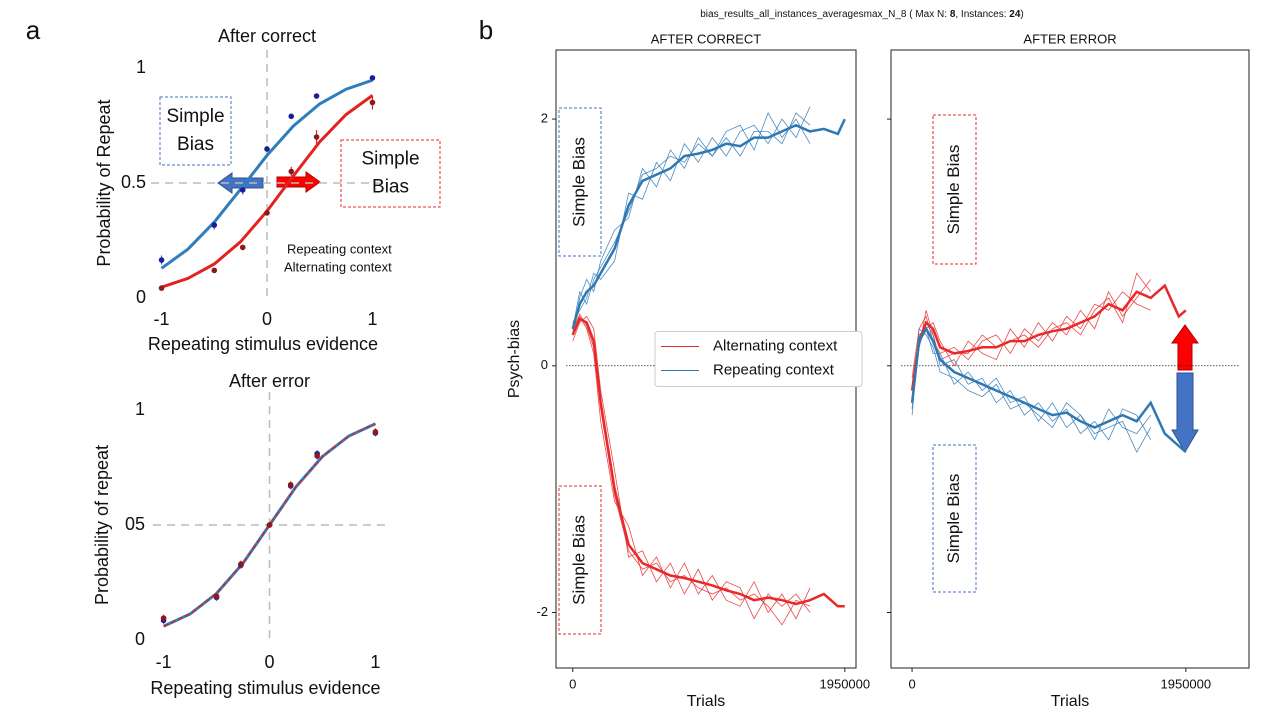 Image resolution: width=1280 pixels, height=720 pixels. Describe the element at coordinates (544, 118) in the screenshot. I see `y-tick-label: 2` at that location.